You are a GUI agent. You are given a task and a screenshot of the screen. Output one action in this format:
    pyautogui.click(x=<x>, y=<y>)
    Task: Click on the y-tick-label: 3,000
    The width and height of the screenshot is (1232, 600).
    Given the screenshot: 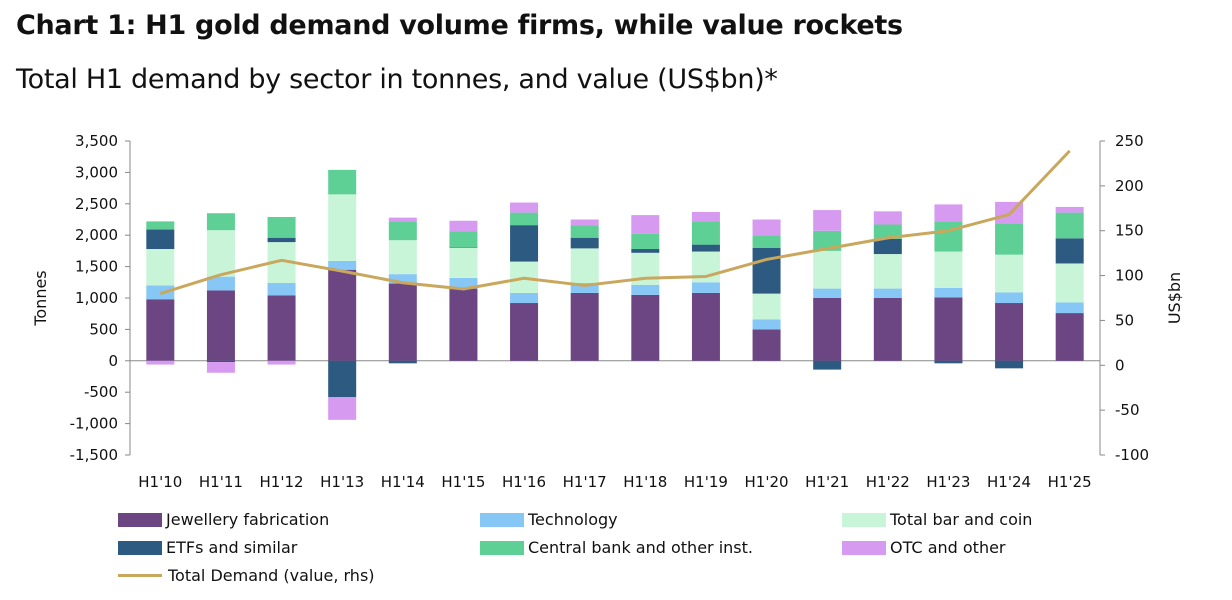 What is the action you would take?
    pyautogui.click(x=96, y=172)
    